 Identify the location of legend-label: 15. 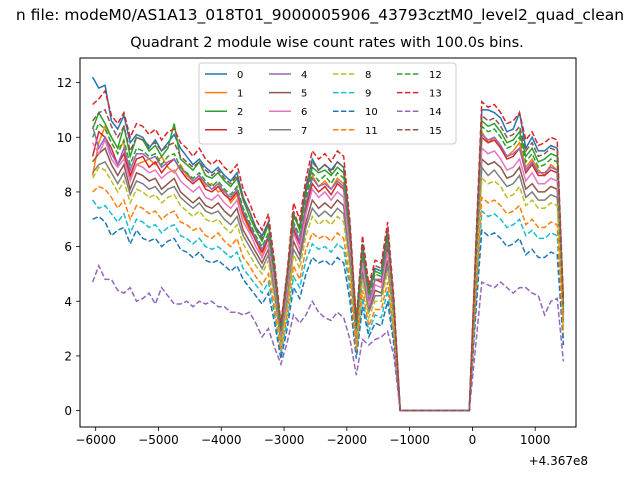
(435, 131).